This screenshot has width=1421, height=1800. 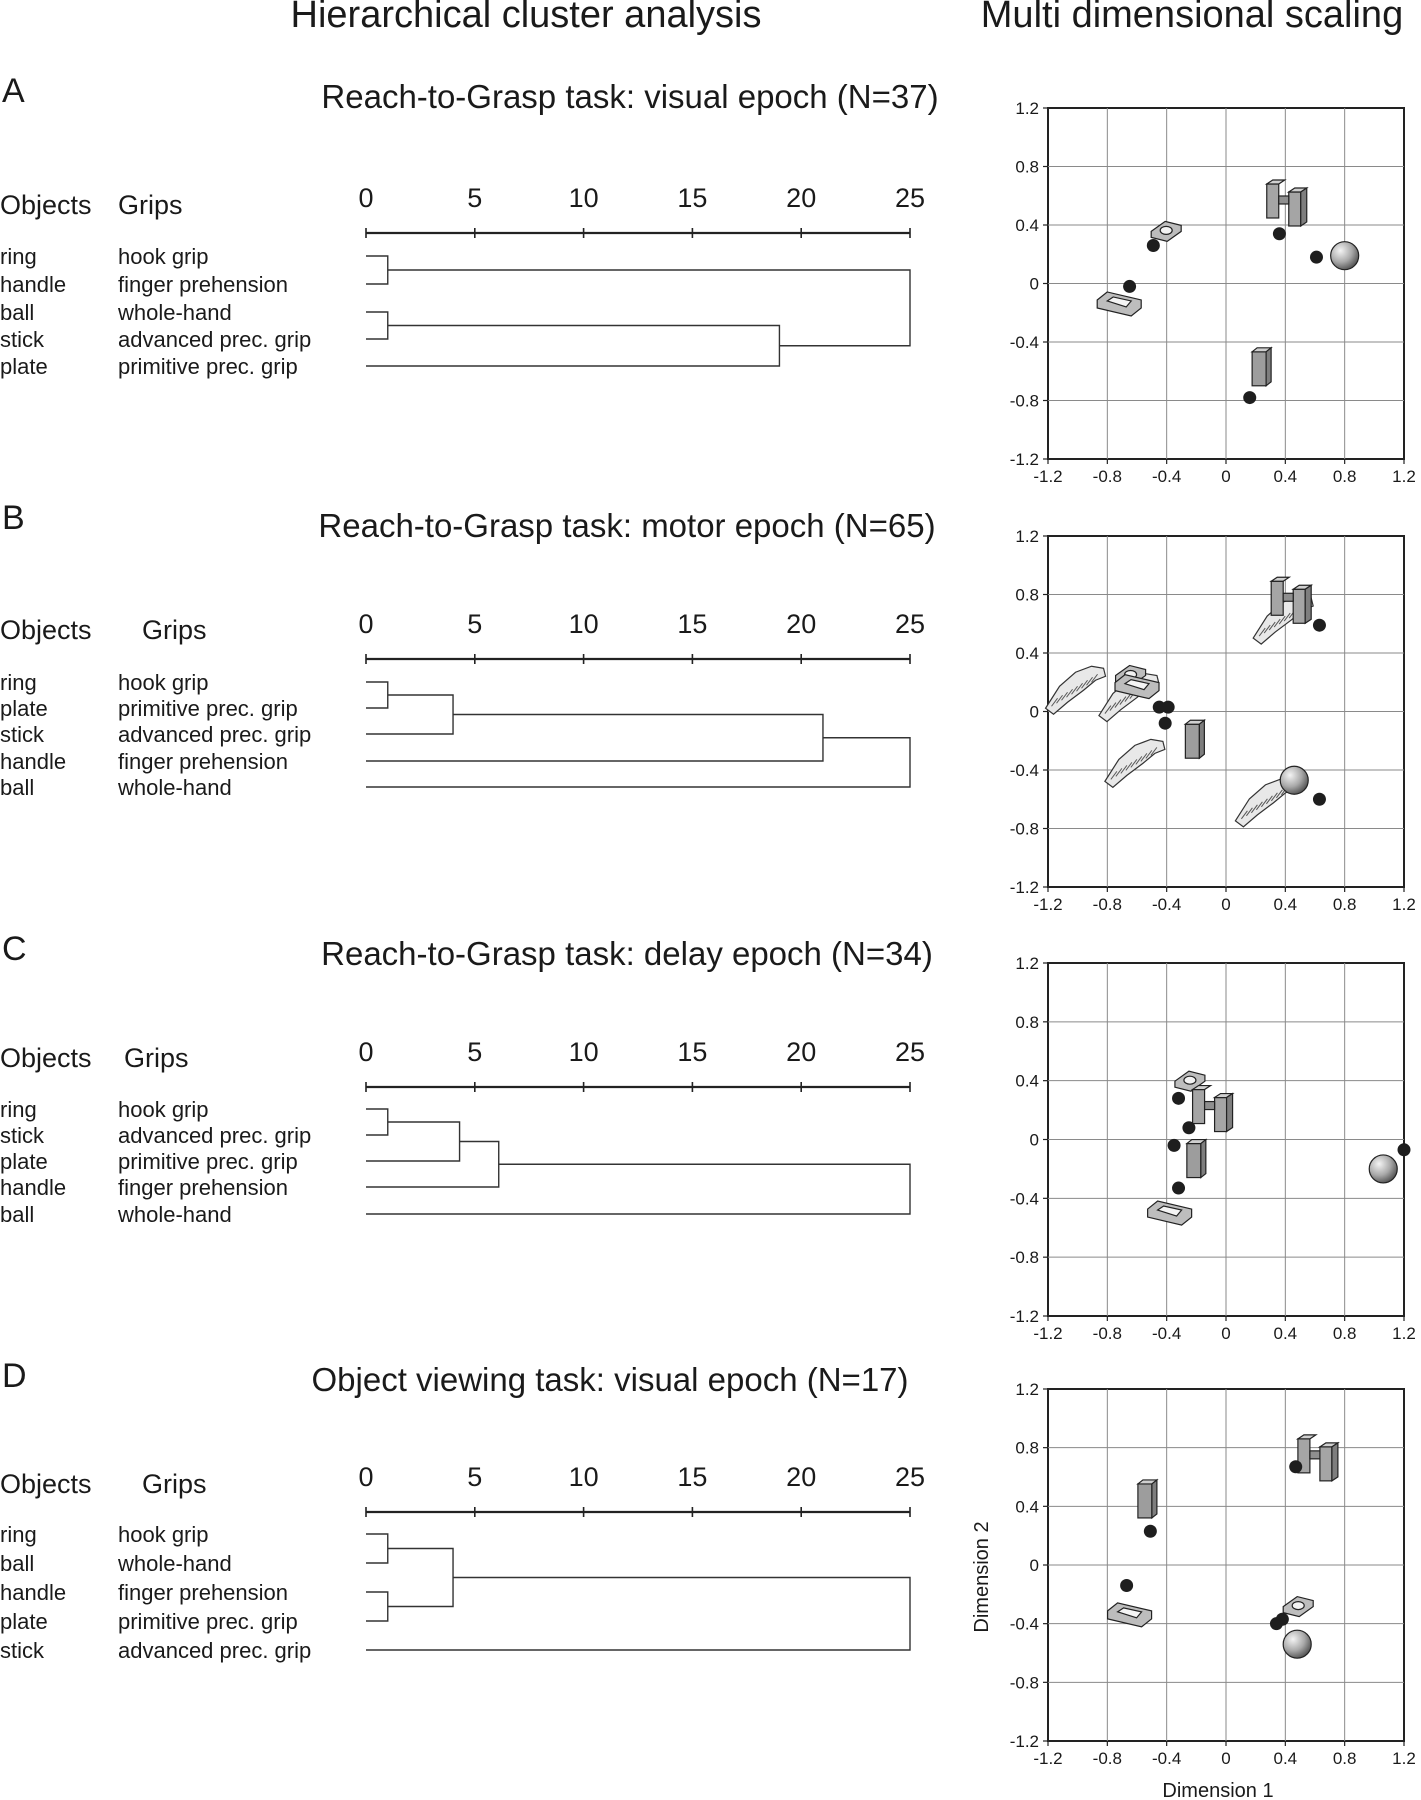 I want to click on x-tick-label: 1.2, so click(x=1404, y=1333).